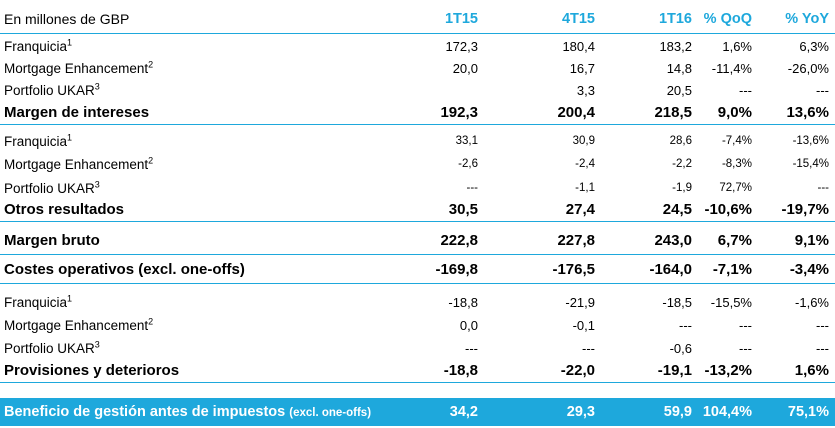 The height and width of the screenshot is (428, 835). Describe the element at coordinates (727, 19) in the screenshot. I see `col-header-qoq: % QoQ` at that location.